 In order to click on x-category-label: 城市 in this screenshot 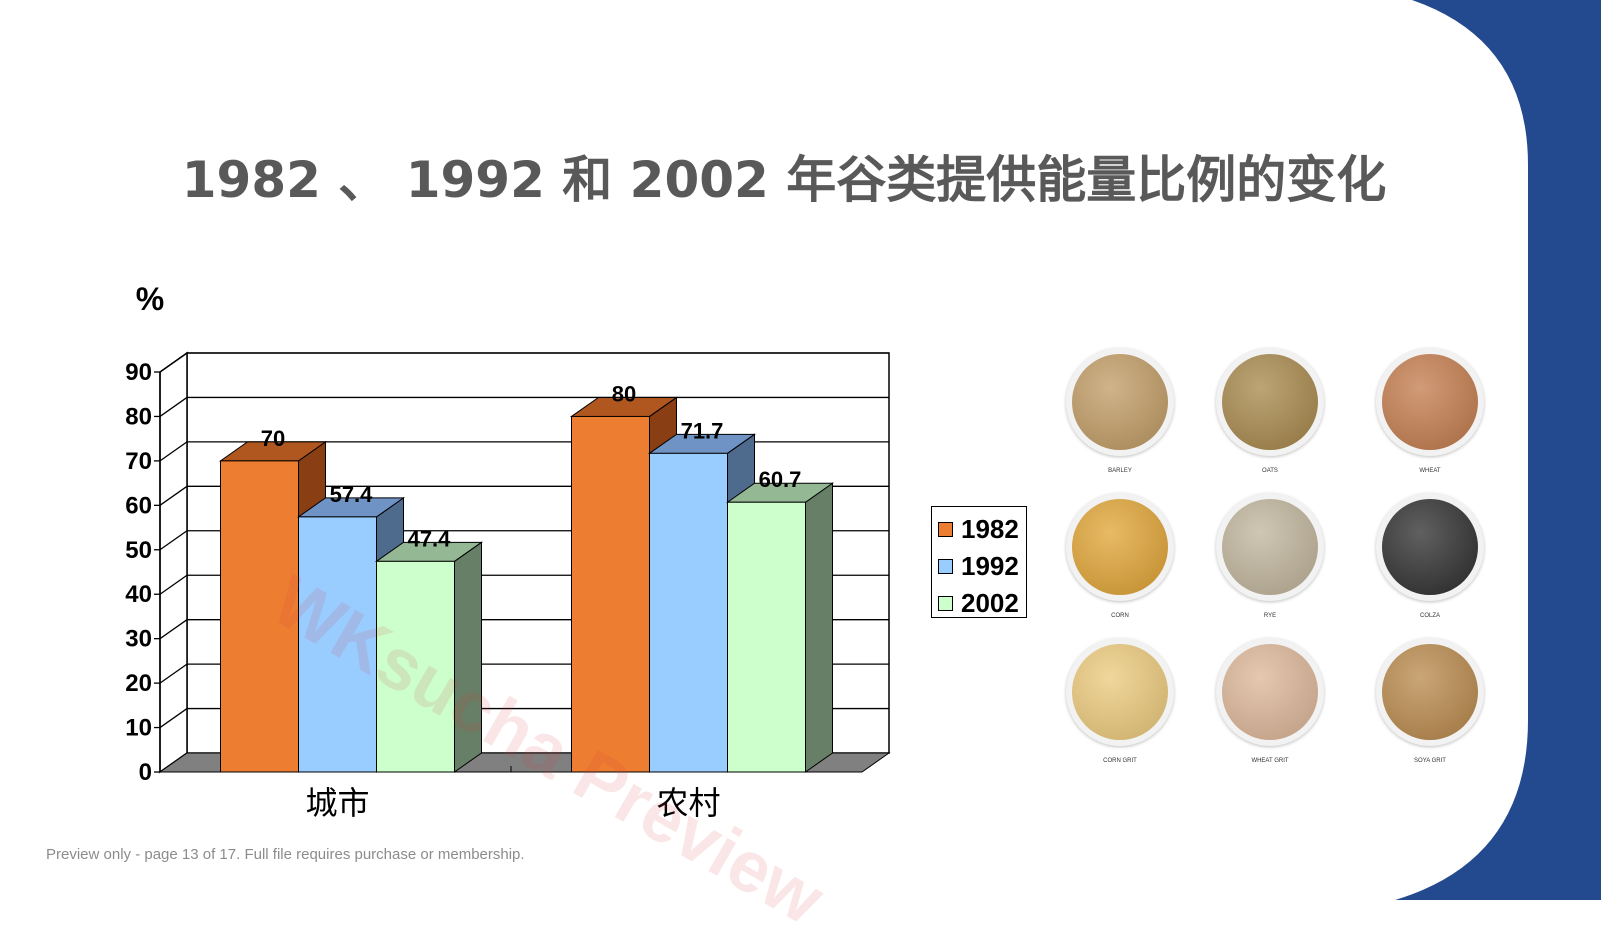, I will do `click(337, 803)`.